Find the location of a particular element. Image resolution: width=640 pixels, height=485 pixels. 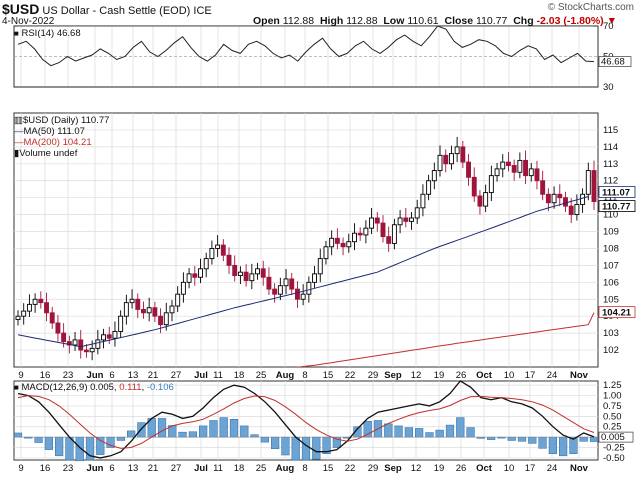

last-close-tag-text: 110.77 is located at coordinates (616, 207).